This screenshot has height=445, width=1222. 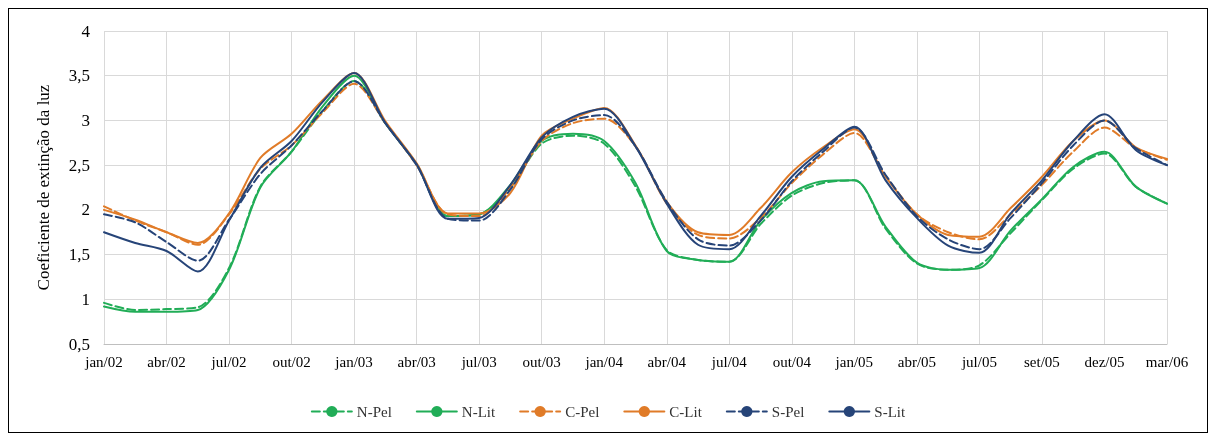 What do you see at coordinates (86, 31) in the screenshot?
I see `y-tick-label: 4` at bounding box center [86, 31].